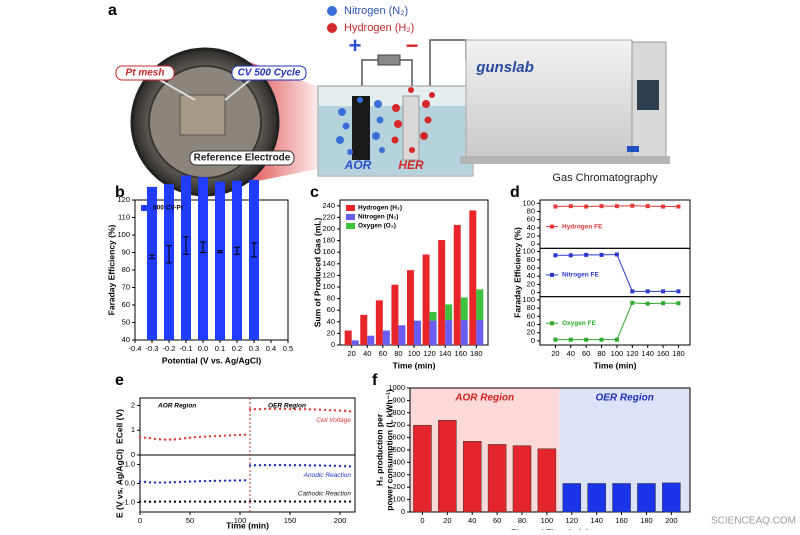  What do you see at coordinates (389, 450) in the screenshot?
I see `y-axis-title: power consumption (L kWh⁻¹)` at bounding box center [389, 450].